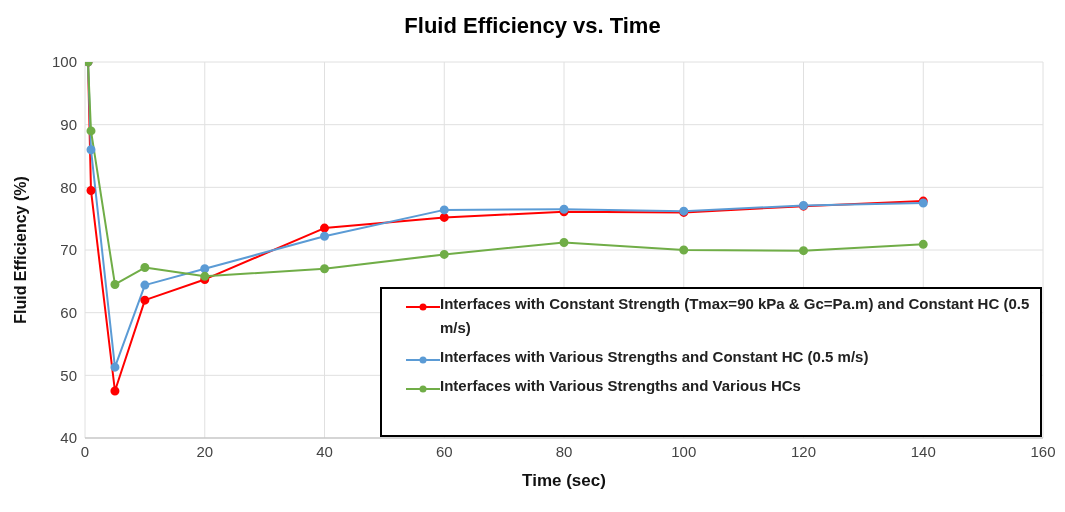  What do you see at coordinates (68, 312) in the screenshot?
I see `y-tick-label: 60` at bounding box center [68, 312].